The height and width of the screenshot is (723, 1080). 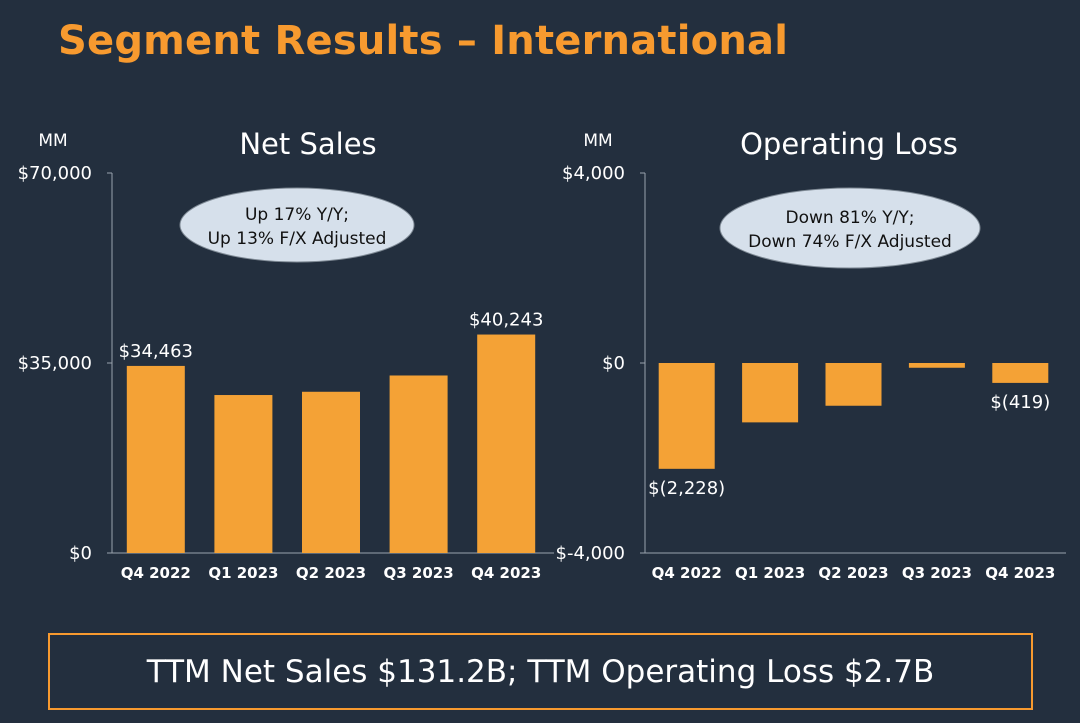 What do you see at coordinates (55, 363) in the screenshot?
I see `net-sales-y-tick-label: $35,000` at bounding box center [55, 363].